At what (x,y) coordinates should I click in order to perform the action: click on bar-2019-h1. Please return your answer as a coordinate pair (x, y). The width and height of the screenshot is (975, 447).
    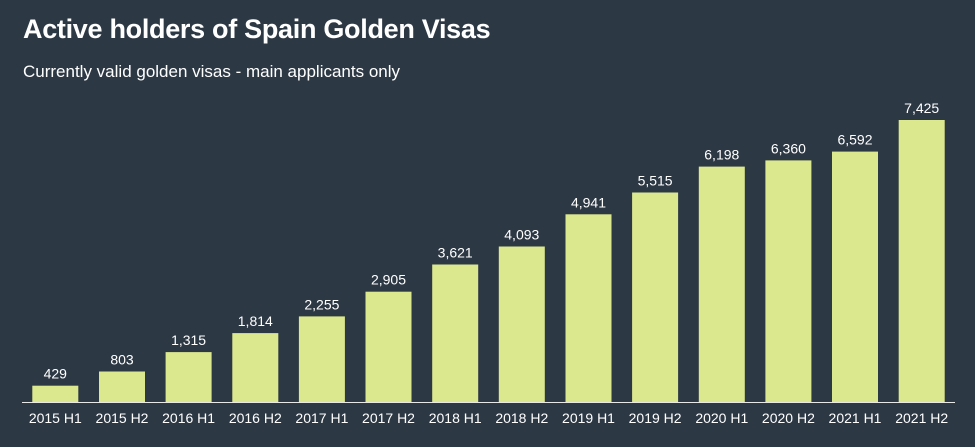
    Looking at the image, I should click on (588, 308).